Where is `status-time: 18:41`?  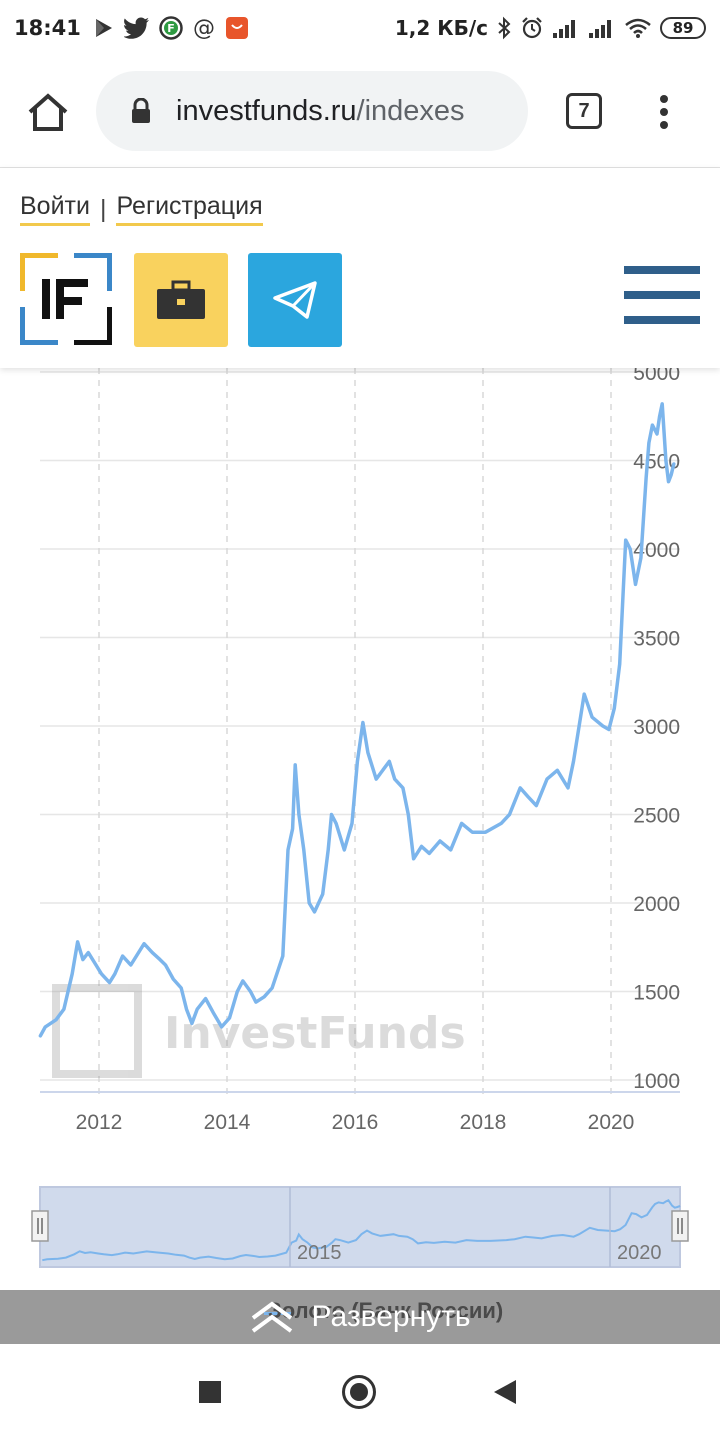
status-time: 18:41 is located at coordinates (47, 28).